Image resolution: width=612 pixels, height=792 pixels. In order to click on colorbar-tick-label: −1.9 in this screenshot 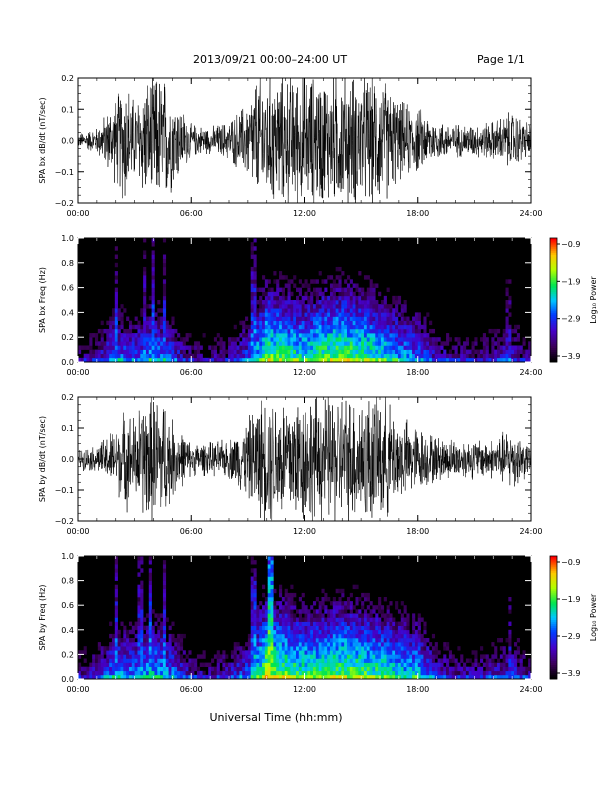, I will do `click(570, 599)`.